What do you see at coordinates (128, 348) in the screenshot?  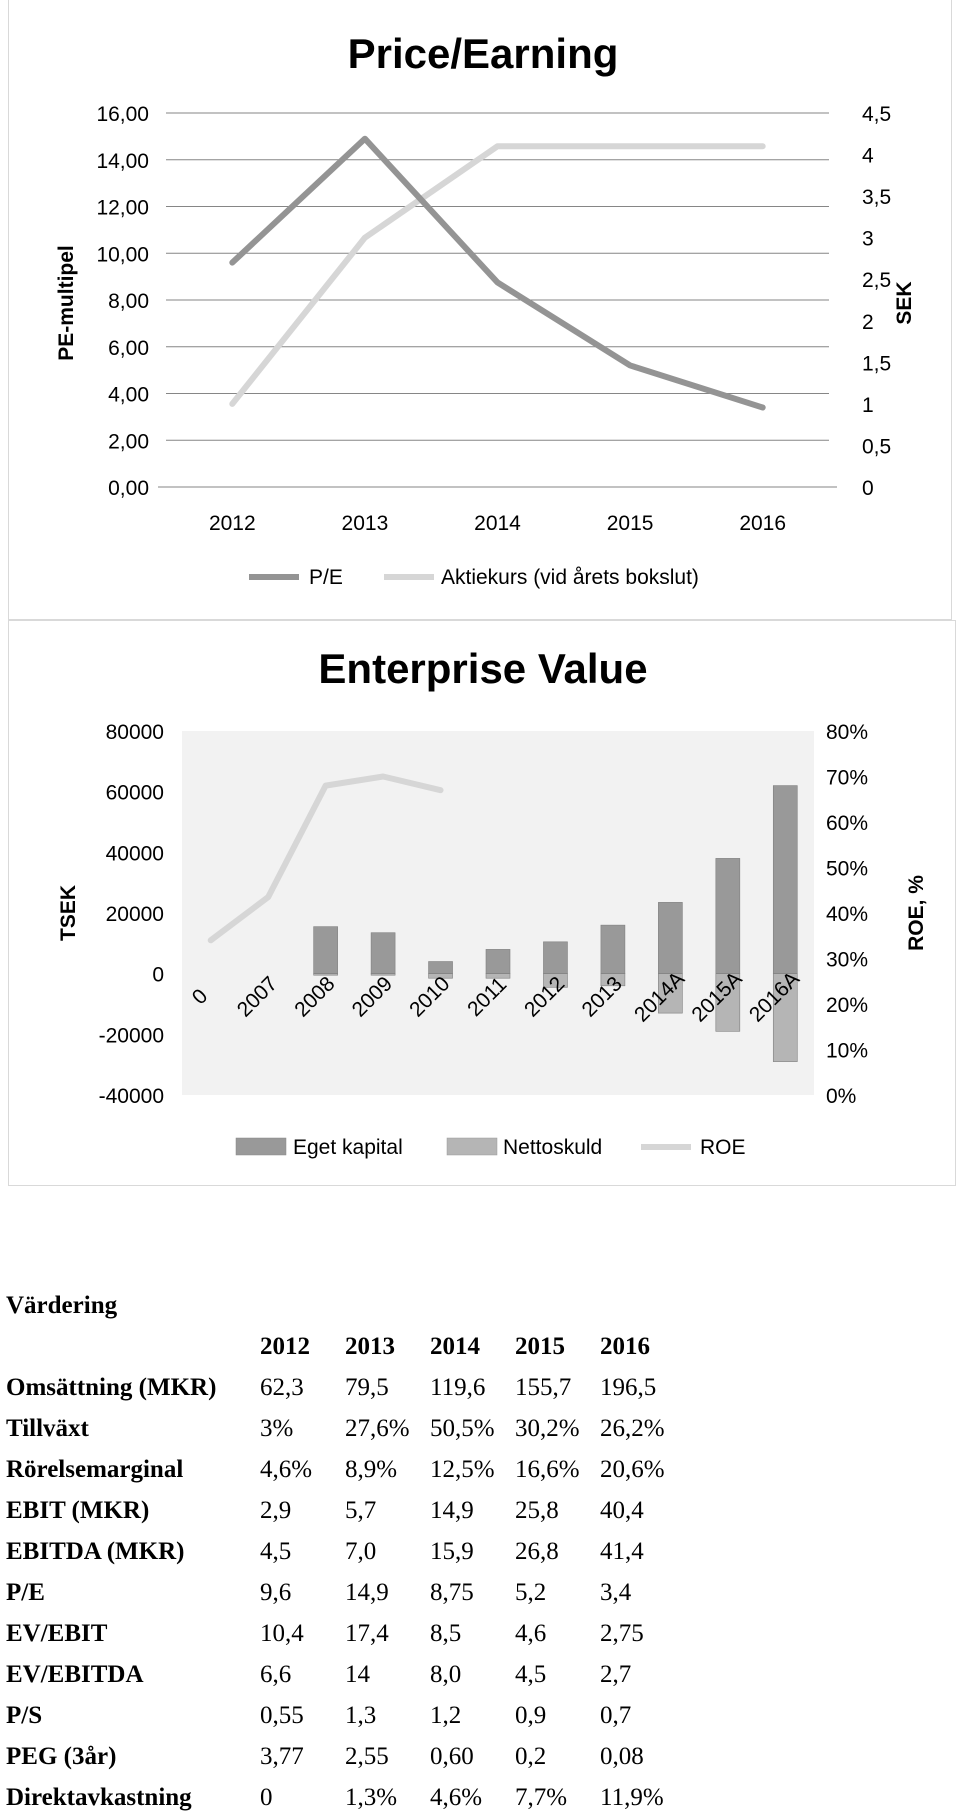 I see `y-tick-label-left: 6,00` at bounding box center [128, 348].